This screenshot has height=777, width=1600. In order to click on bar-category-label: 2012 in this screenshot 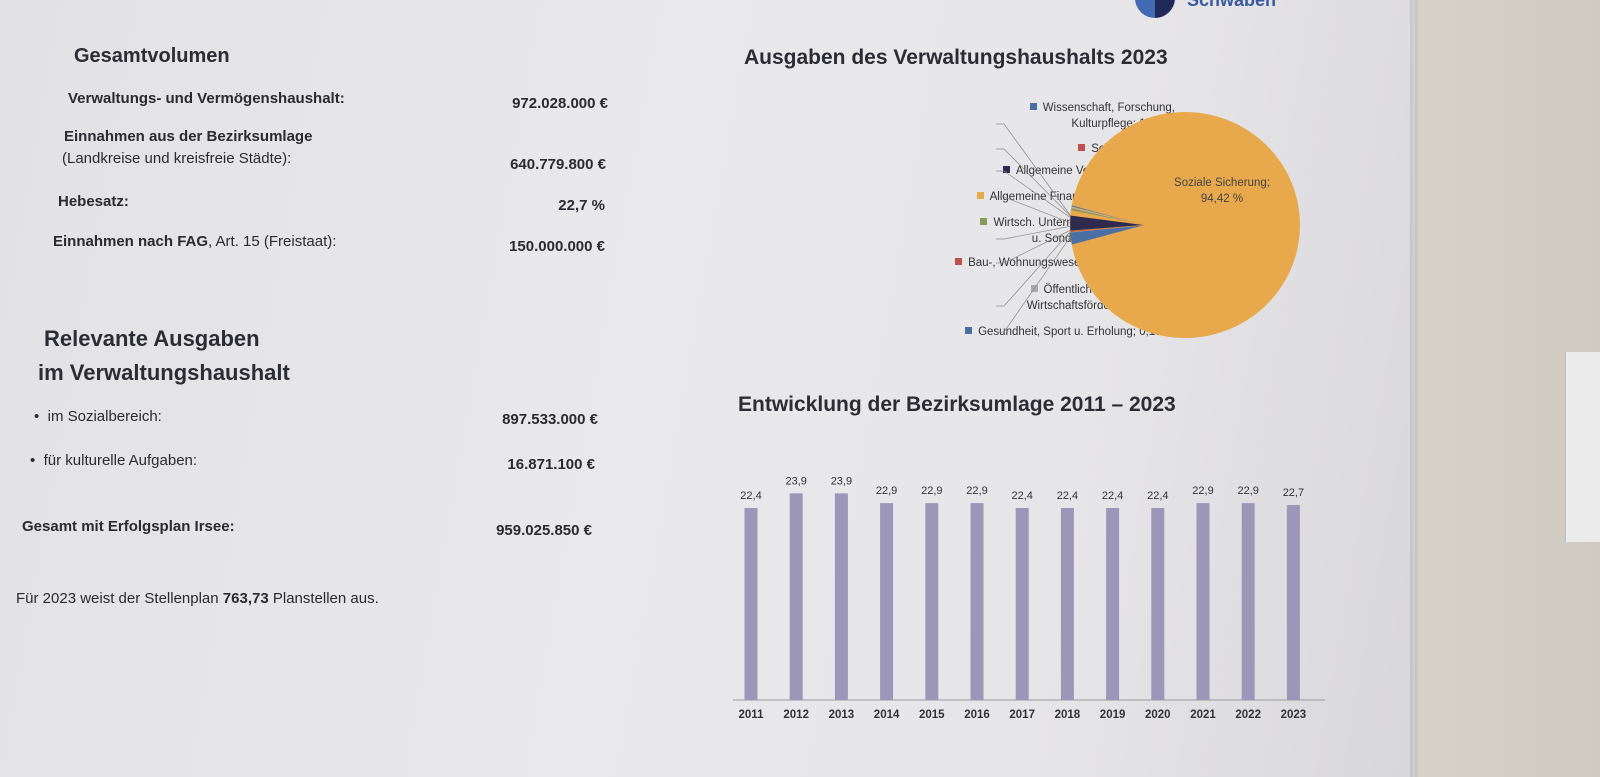, I will do `click(796, 715)`.